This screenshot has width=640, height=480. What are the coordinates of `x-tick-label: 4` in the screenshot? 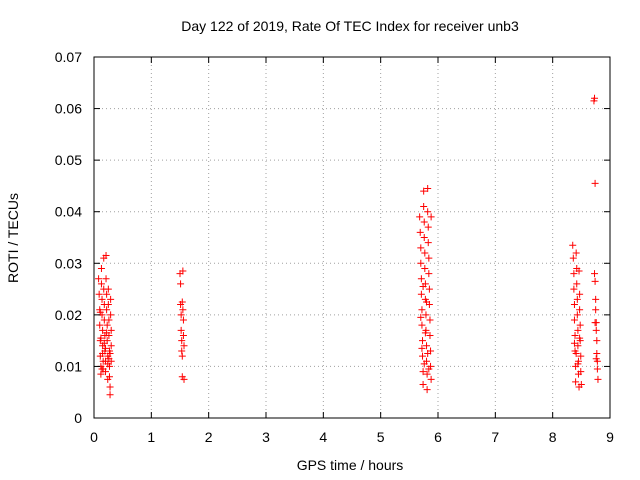 It's located at (323, 437).